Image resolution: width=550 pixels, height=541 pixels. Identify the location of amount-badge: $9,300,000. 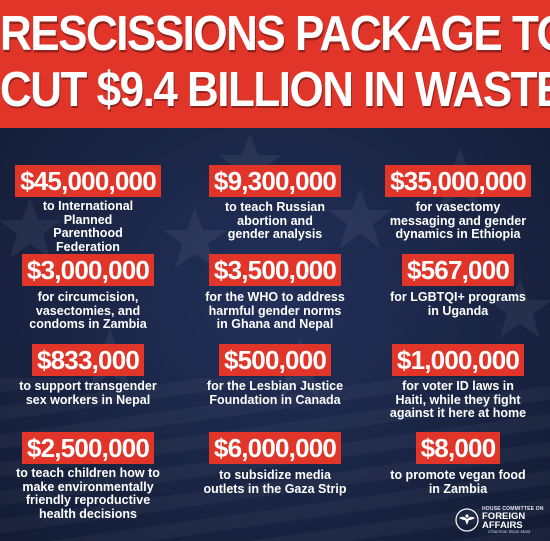
(275, 181).